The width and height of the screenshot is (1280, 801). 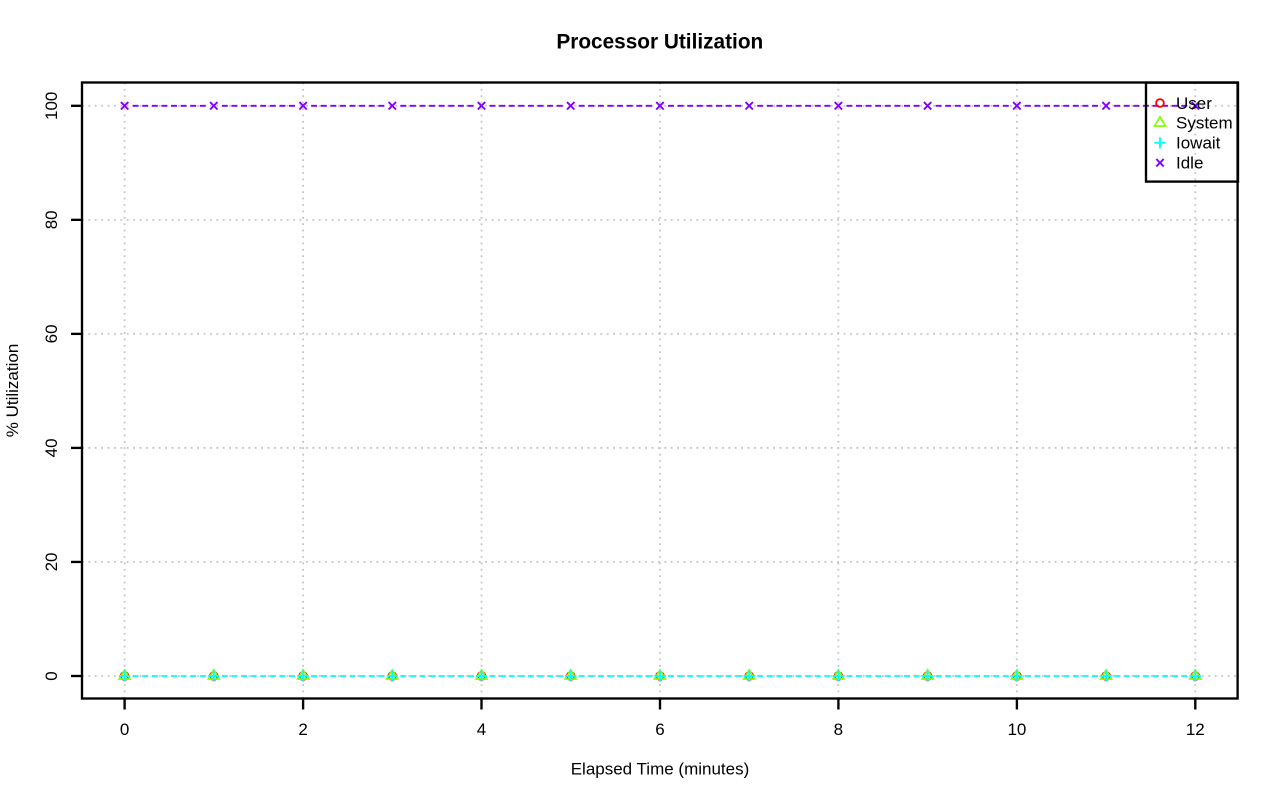 What do you see at coordinates (1204, 123) in the screenshot?
I see `svg-text: System` at bounding box center [1204, 123].